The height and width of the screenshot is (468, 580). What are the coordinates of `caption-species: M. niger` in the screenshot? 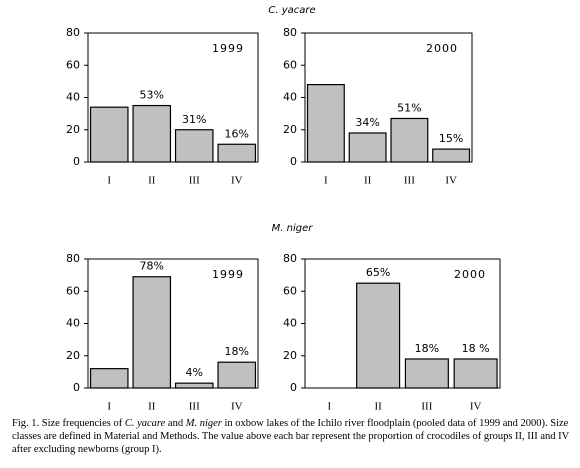 It's located at (203, 423).